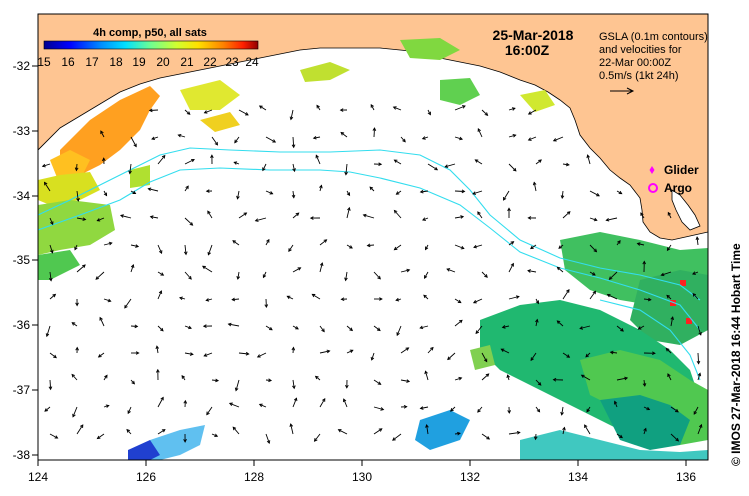  Describe the element at coordinates (681, 170) in the screenshot. I see `glider-label: Glider` at that location.